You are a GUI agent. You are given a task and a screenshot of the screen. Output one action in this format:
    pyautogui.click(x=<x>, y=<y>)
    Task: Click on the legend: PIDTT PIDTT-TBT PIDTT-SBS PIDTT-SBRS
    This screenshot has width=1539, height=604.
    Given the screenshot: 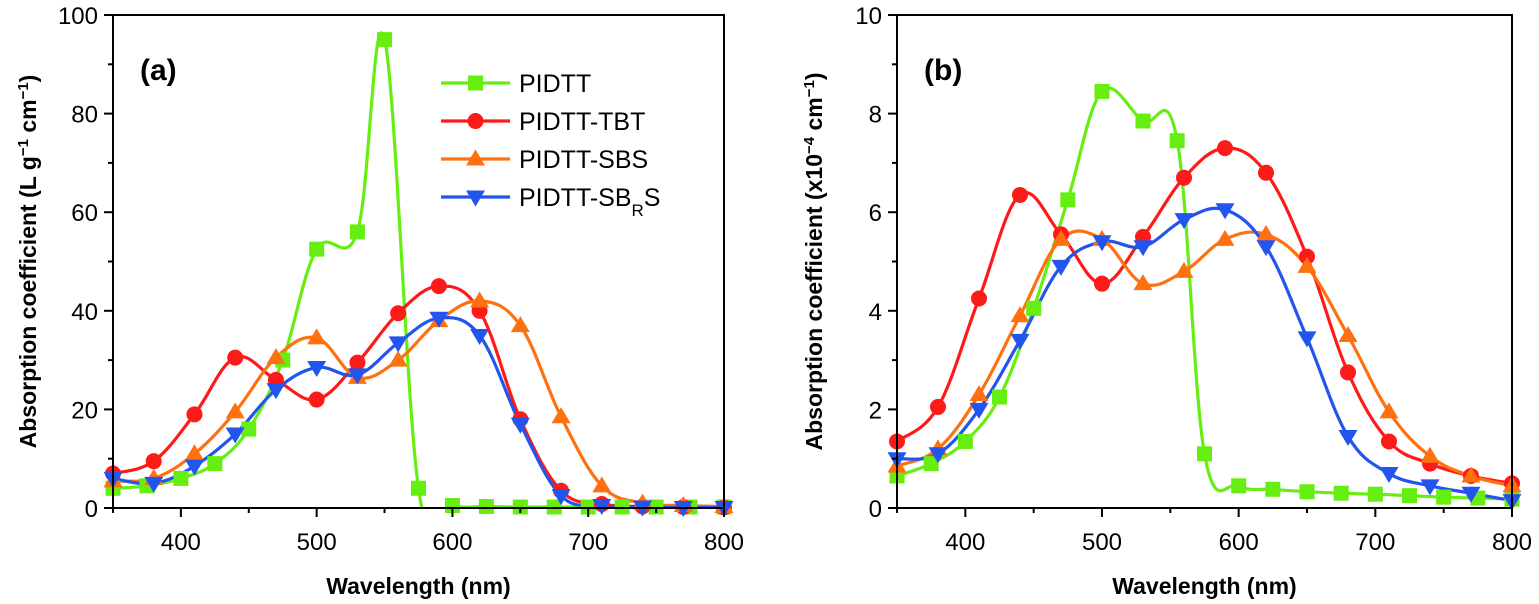 What is the action you would take?
    pyautogui.click(x=550, y=145)
    